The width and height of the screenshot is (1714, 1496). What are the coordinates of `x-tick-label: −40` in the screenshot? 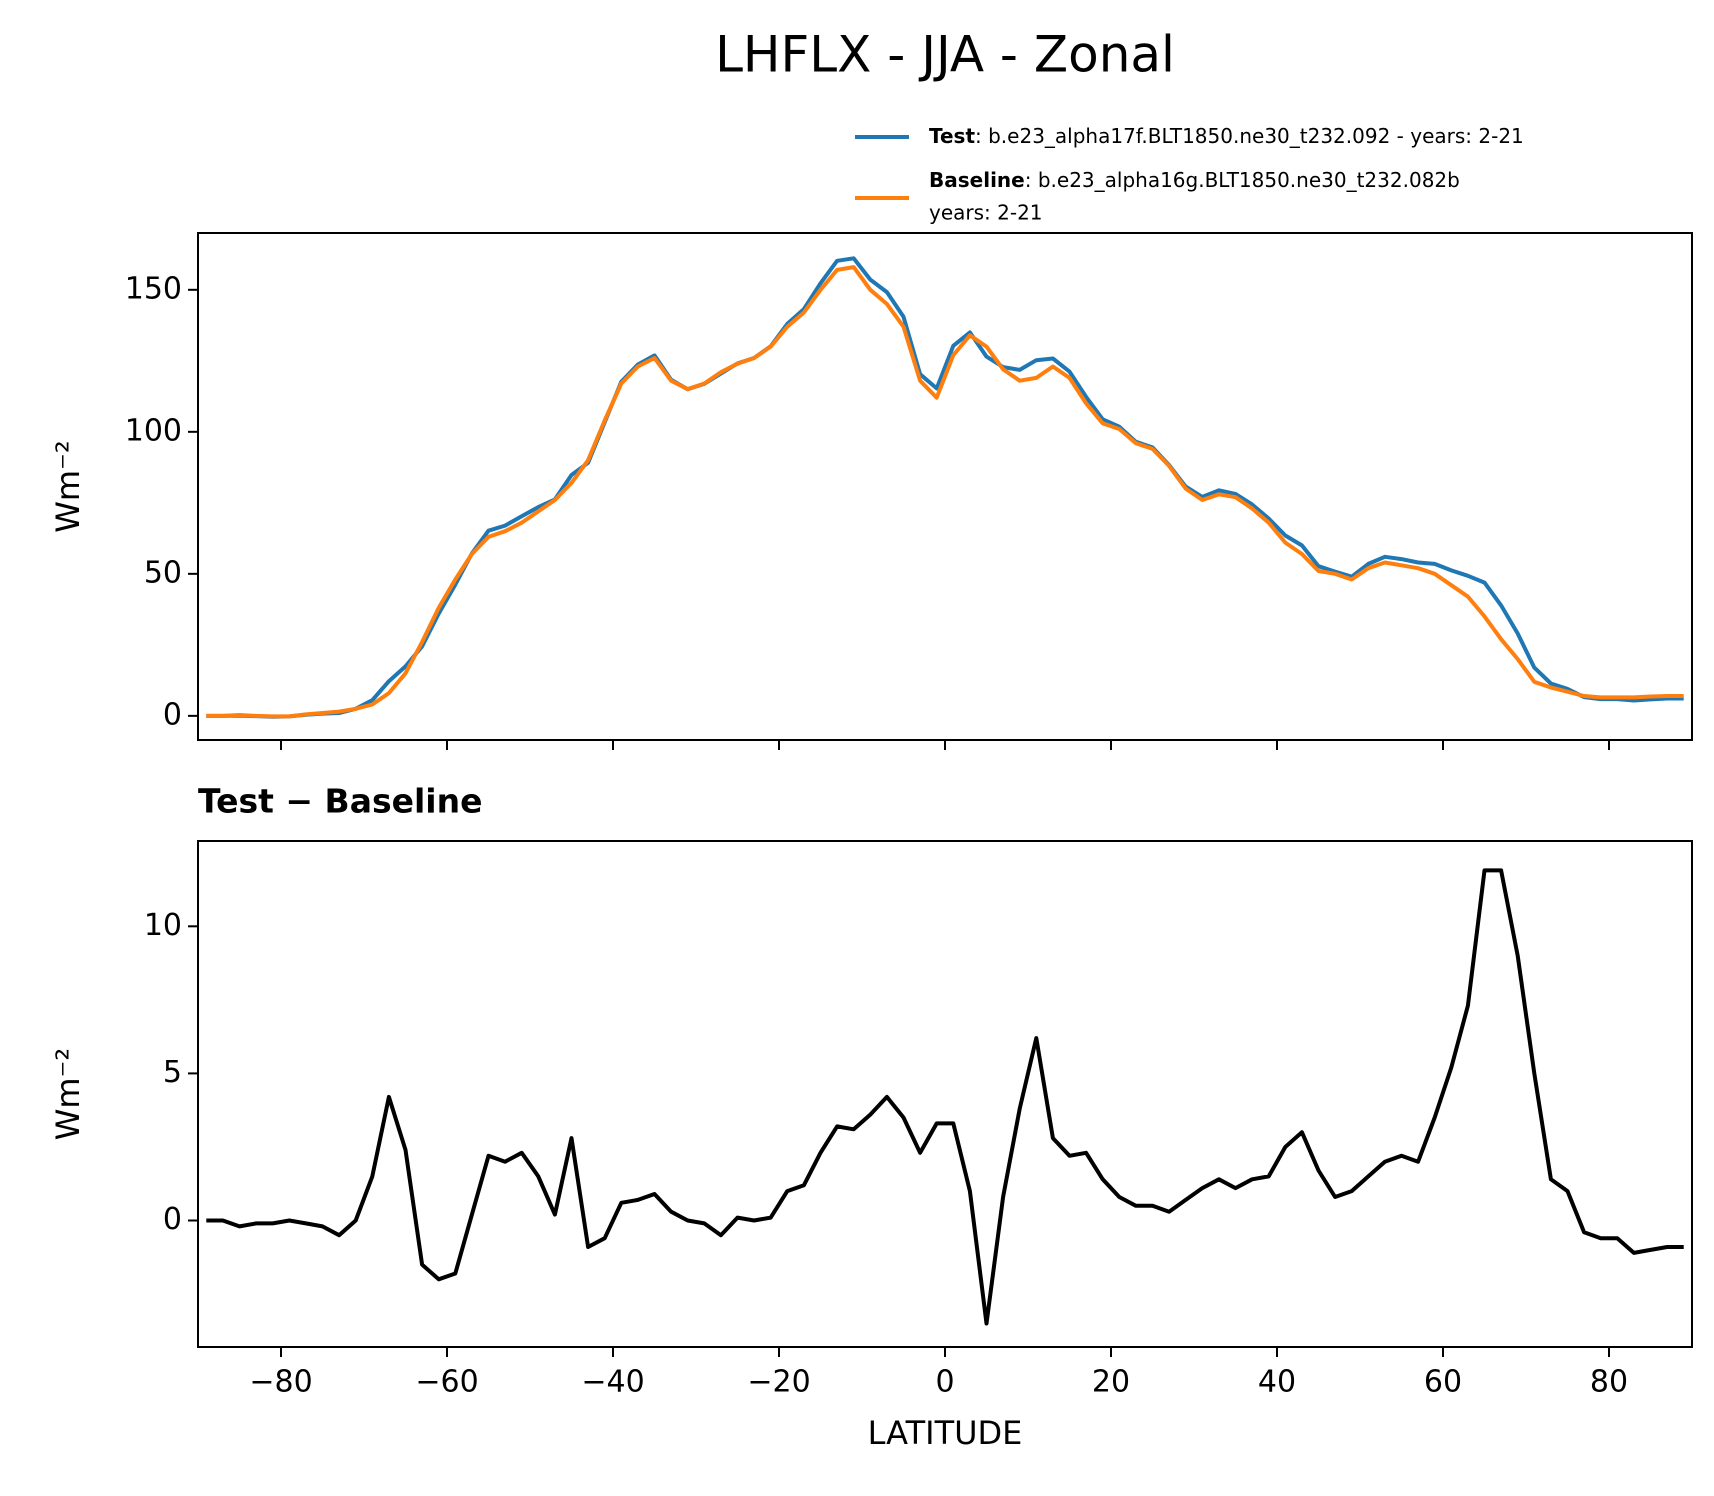 It's located at (612, 1382).